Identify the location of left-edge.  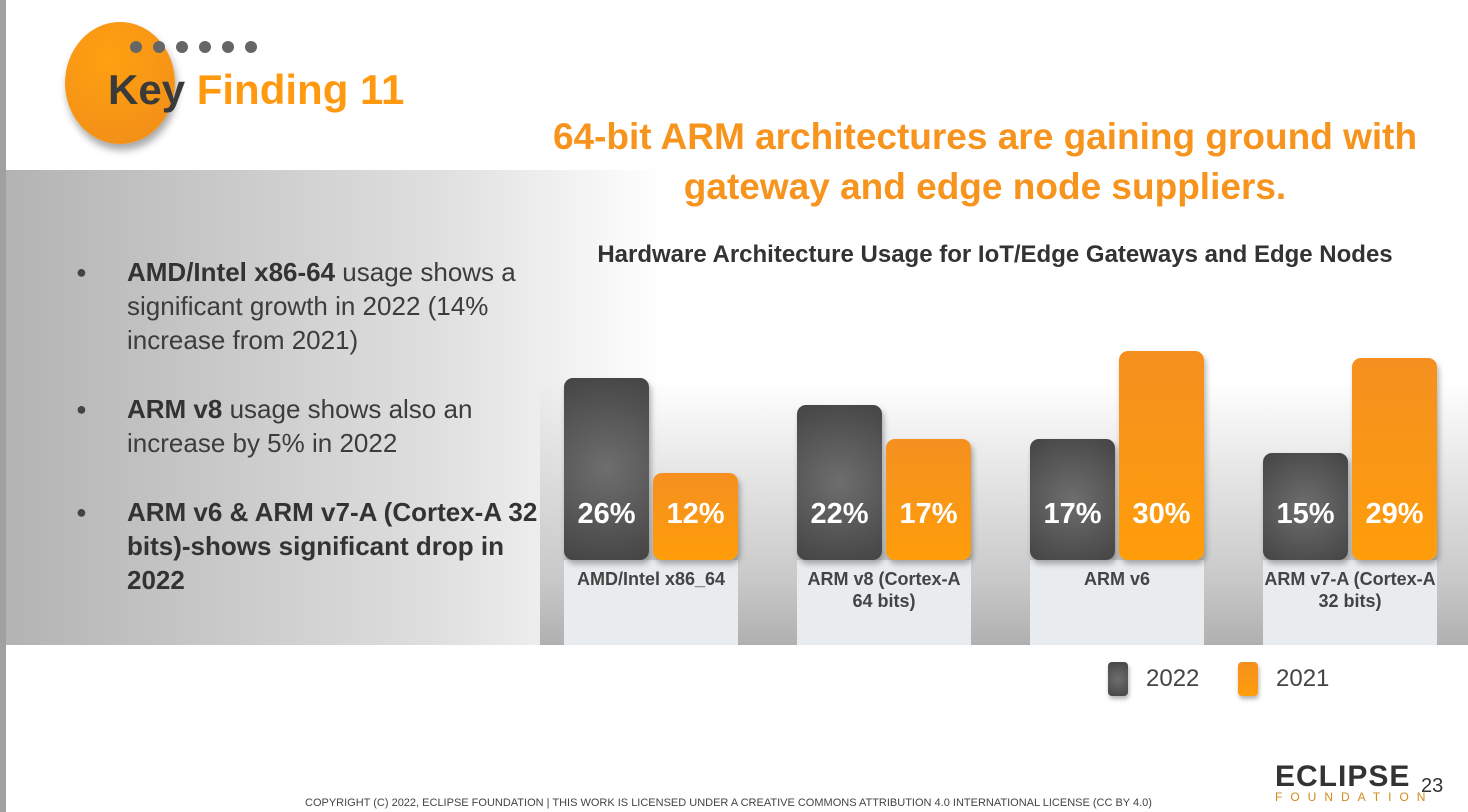
(3, 406).